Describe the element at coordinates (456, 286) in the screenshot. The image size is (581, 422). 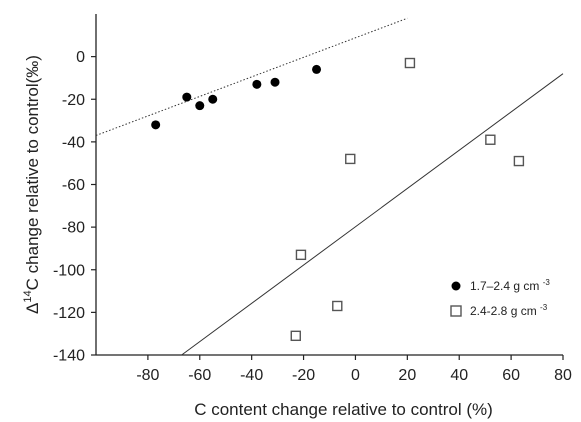
I see `legend-marker-circle` at that location.